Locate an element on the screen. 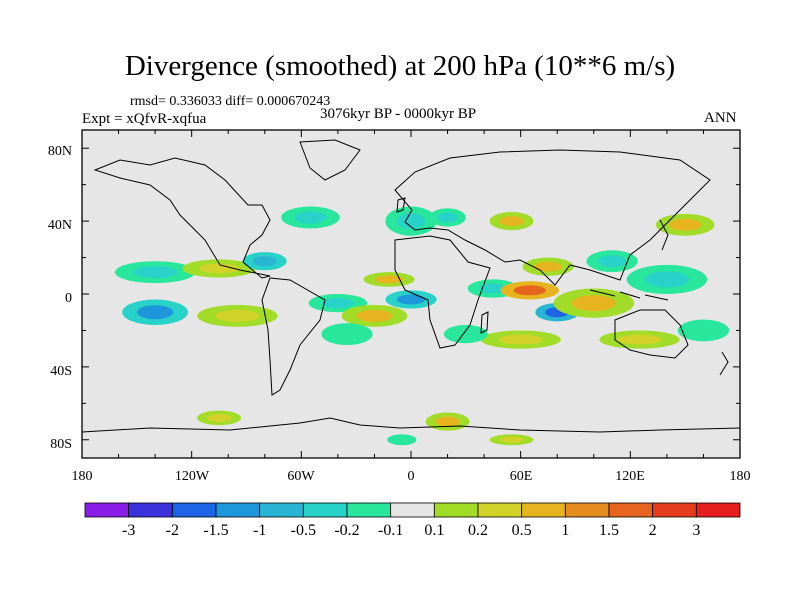  colorbar-label: 2 is located at coordinates (653, 530).